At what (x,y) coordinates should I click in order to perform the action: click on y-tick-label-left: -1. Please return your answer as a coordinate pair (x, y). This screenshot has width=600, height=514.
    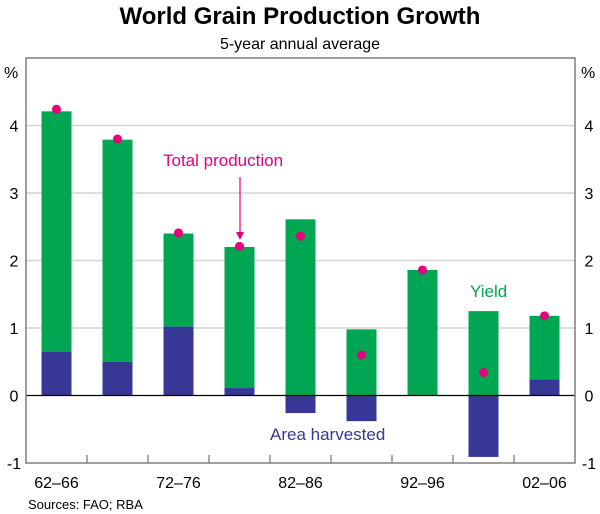
    Looking at the image, I should click on (14, 464).